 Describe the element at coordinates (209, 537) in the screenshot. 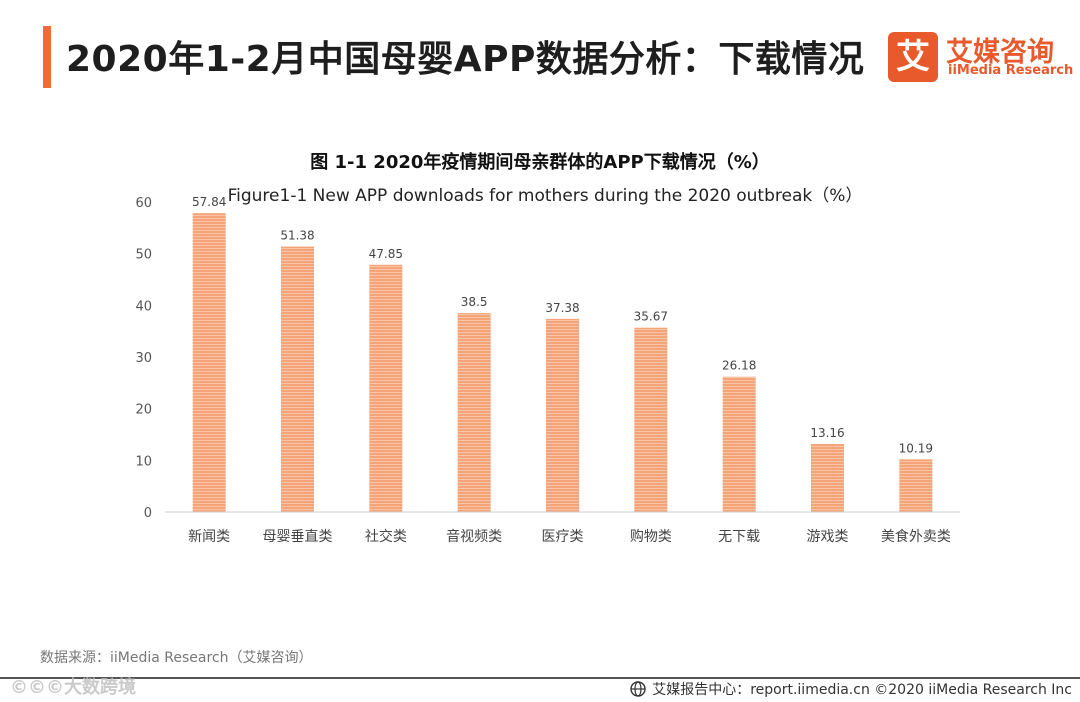

I see `x-category-label: 新闻类` at that location.